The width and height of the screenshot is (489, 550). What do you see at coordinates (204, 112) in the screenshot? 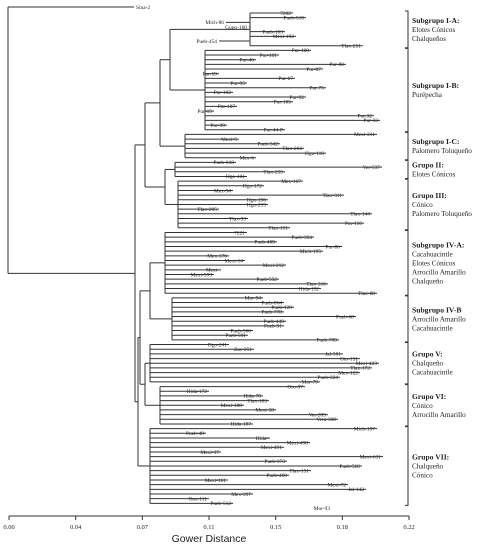
I see `leaf-label: Pur-15` at bounding box center [204, 112].